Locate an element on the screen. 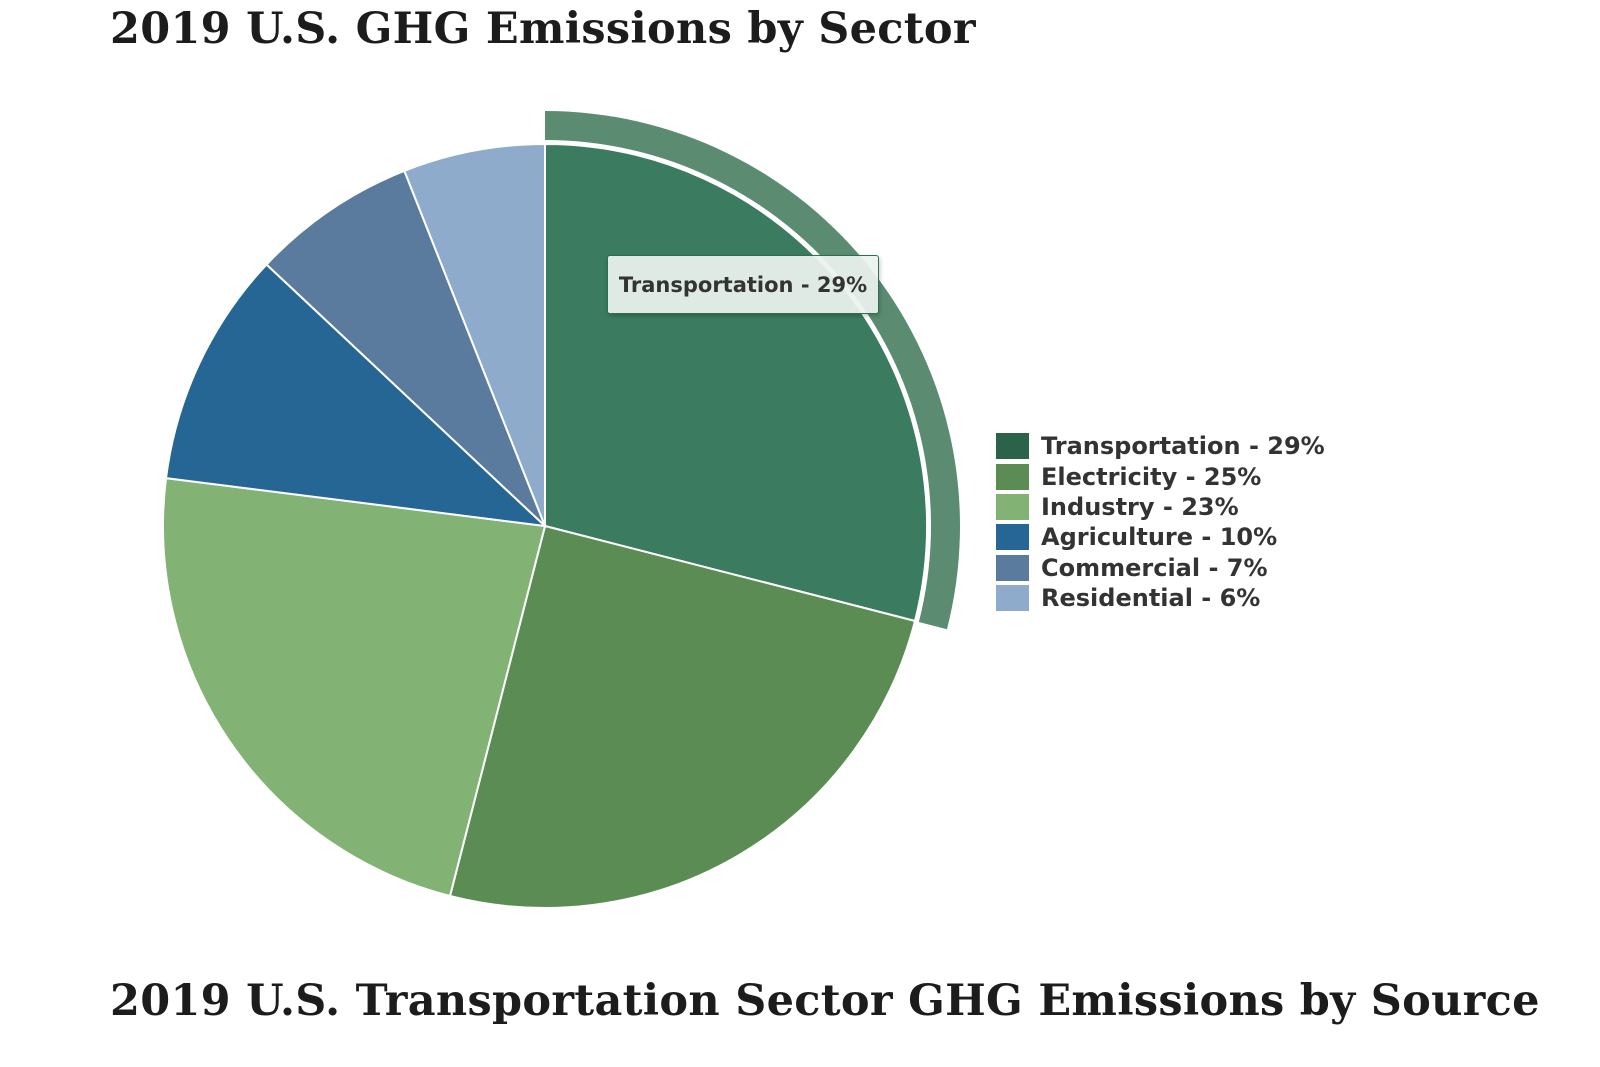 Image resolution: width=1600 pixels, height=1067 pixels. pie-slice-residential is located at coordinates (474, 335).